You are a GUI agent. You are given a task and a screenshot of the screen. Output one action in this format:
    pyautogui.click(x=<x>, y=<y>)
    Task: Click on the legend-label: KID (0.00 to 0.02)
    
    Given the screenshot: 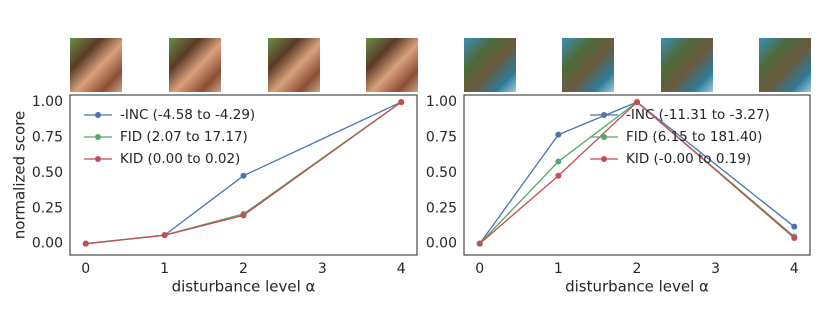 What is the action you would take?
    pyautogui.click(x=180, y=159)
    